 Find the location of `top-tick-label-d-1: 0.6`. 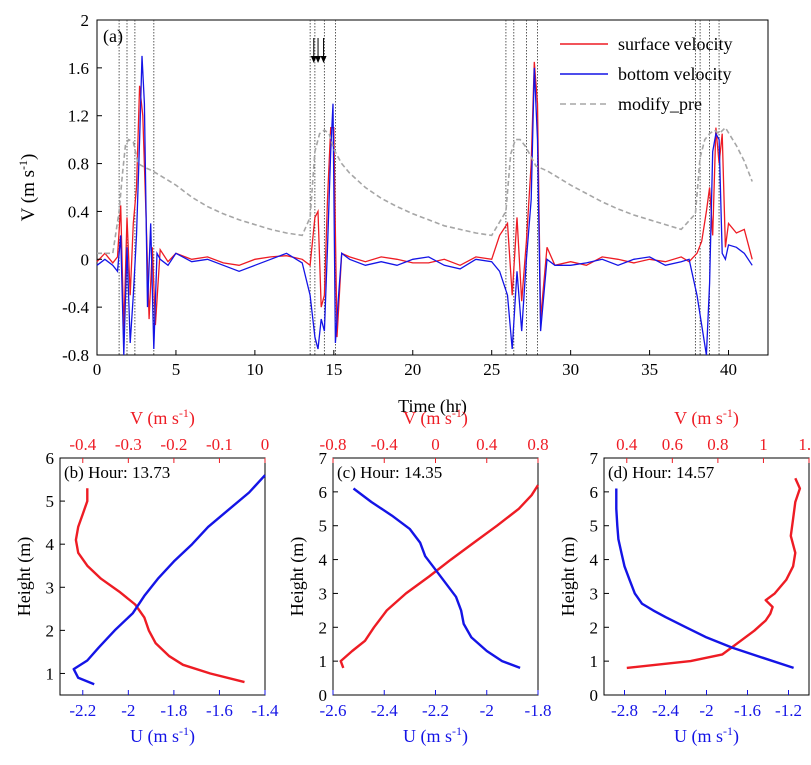

top-tick-label-d-1: 0.6 is located at coordinates (672, 444).